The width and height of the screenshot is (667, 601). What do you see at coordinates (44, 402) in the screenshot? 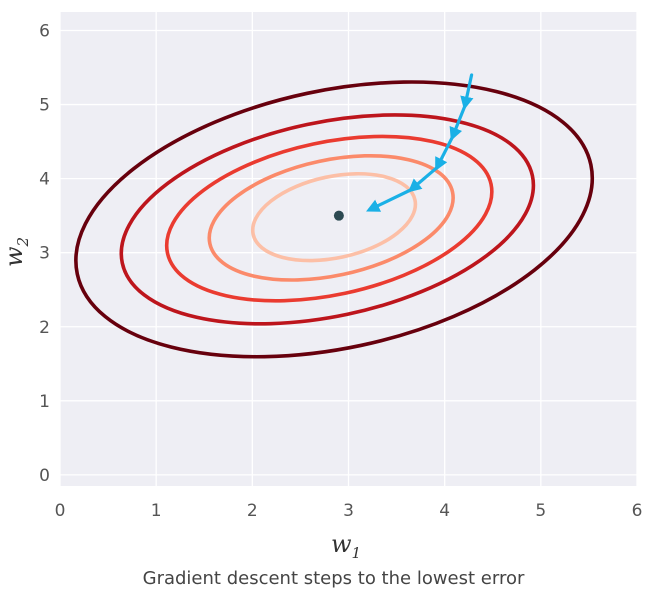
I see `y-tick-label: 1` at bounding box center [44, 402].